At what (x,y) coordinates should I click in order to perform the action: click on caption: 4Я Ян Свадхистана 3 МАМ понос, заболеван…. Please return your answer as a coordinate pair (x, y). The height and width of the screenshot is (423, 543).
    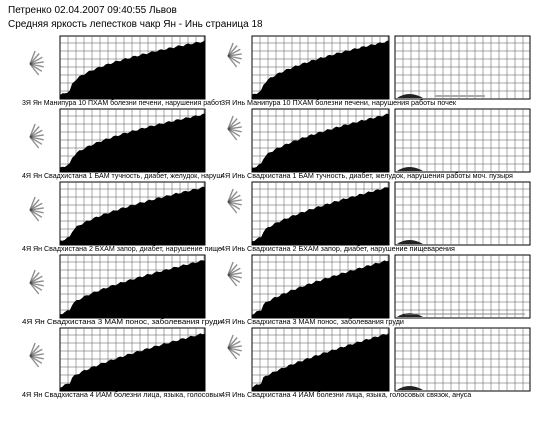
    Looking at the image, I should click on (122, 321).